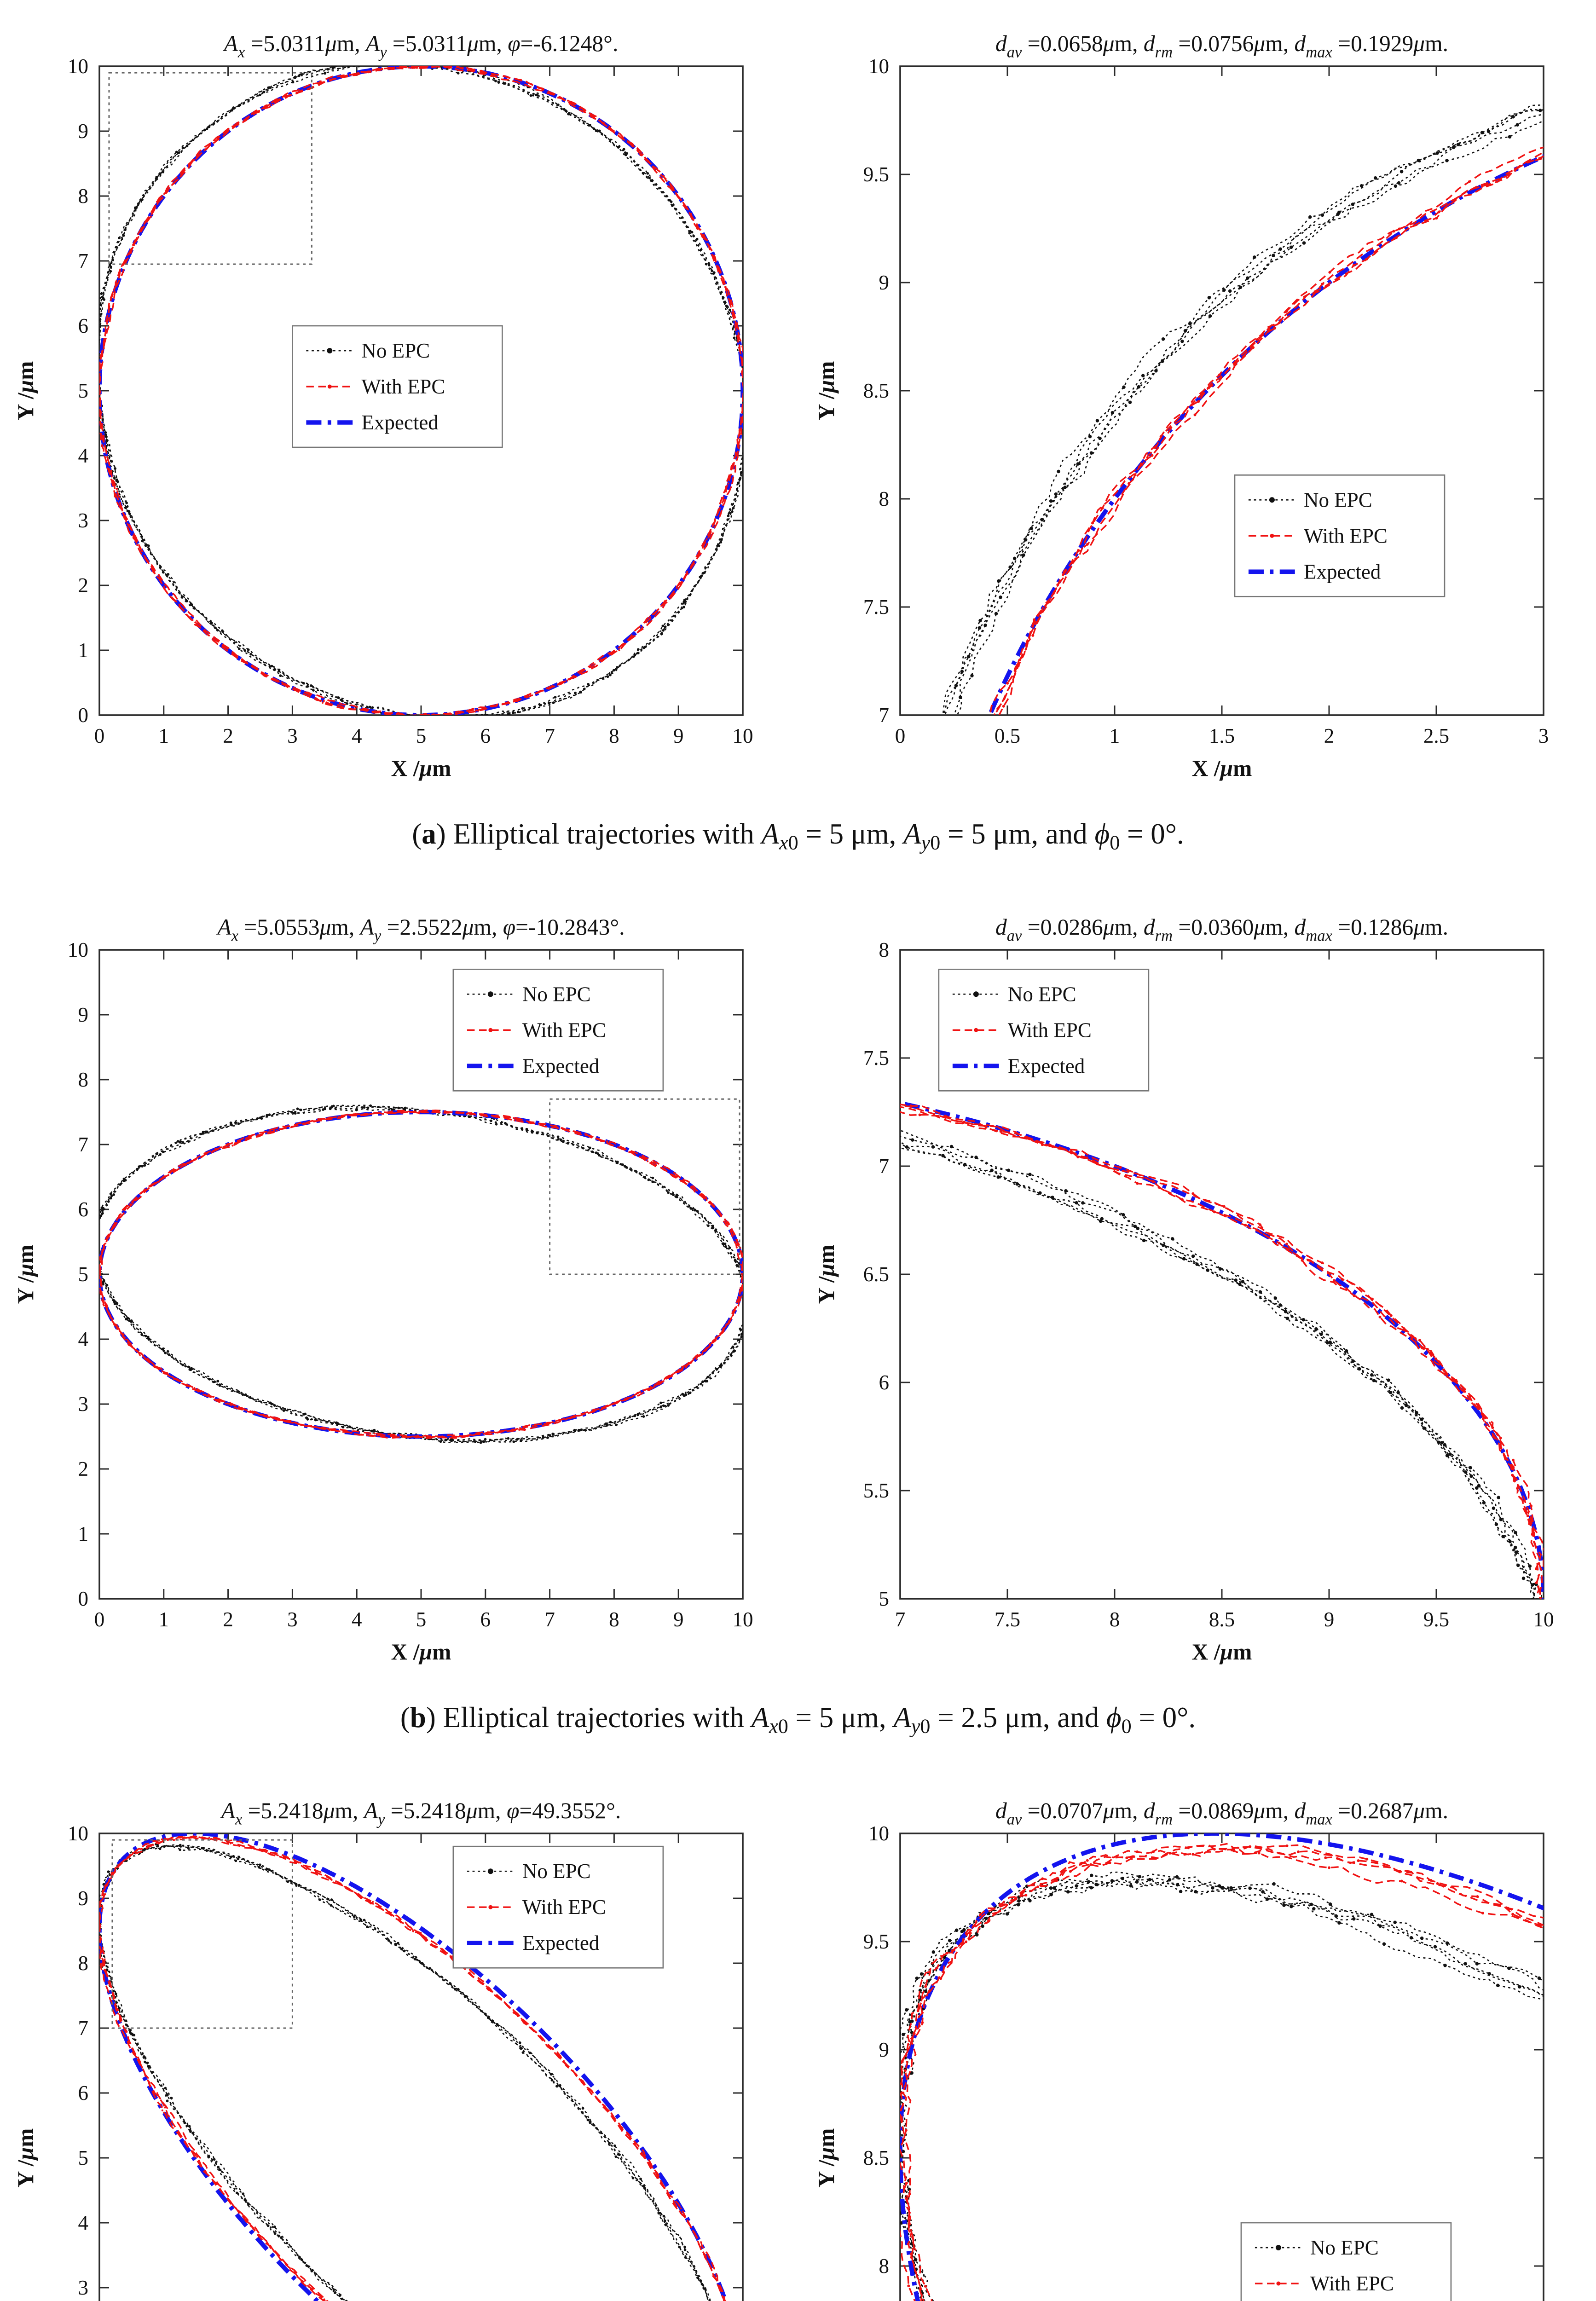 The width and height of the screenshot is (1596, 2301). What do you see at coordinates (773, 1727) in the screenshot?
I see `caption-text-segment: x` at bounding box center [773, 1727].